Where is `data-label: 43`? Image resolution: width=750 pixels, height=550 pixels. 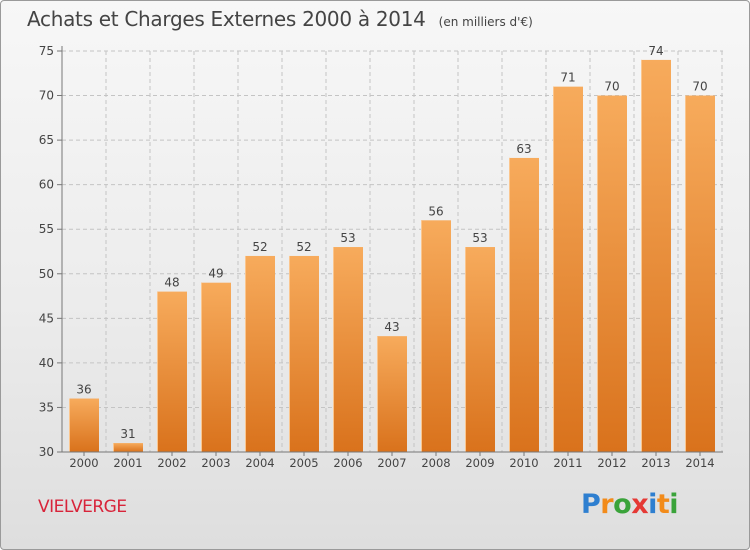 data-label: 43 is located at coordinates (391, 327).